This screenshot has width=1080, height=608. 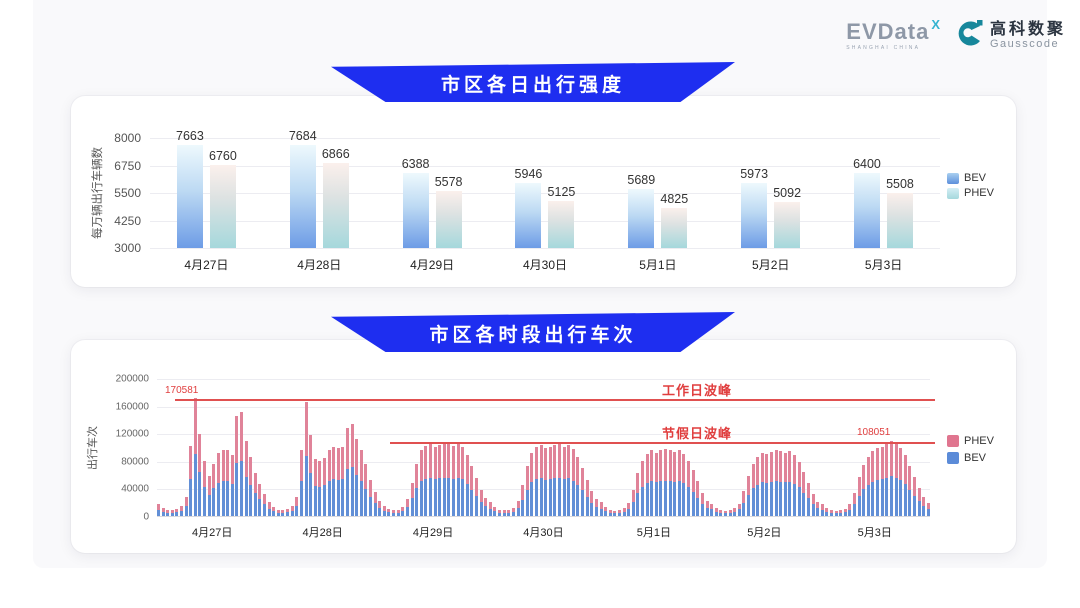 I want to click on bar-value-label: 5973, so click(x=754, y=174).